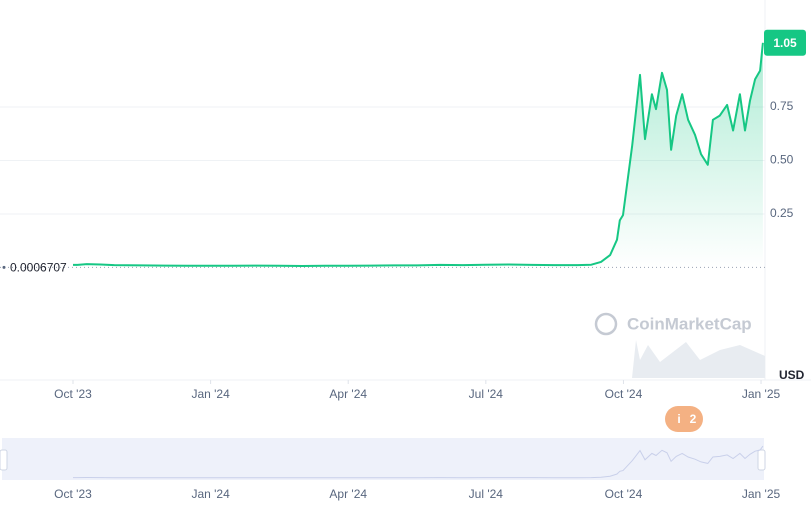  What do you see at coordinates (689, 323) in the screenshot?
I see `watermark-text: CoinMarketCap` at bounding box center [689, 323].